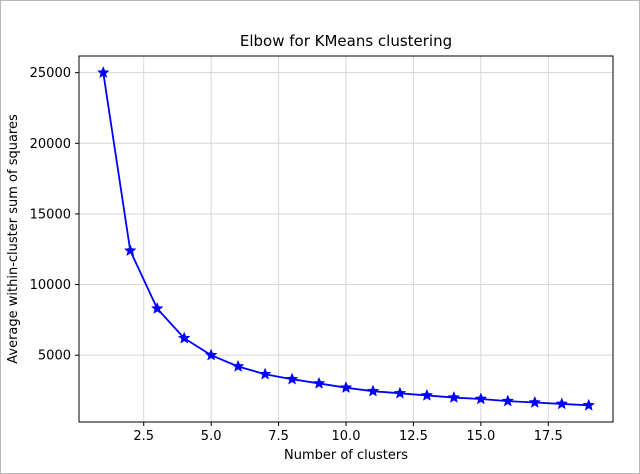 The height and width of the screenshot is (474, 640). What do you see at coordinates (50, 214) in the screenshot?
I see `y-tick-label: 15000` at bounding box center [50, 214].